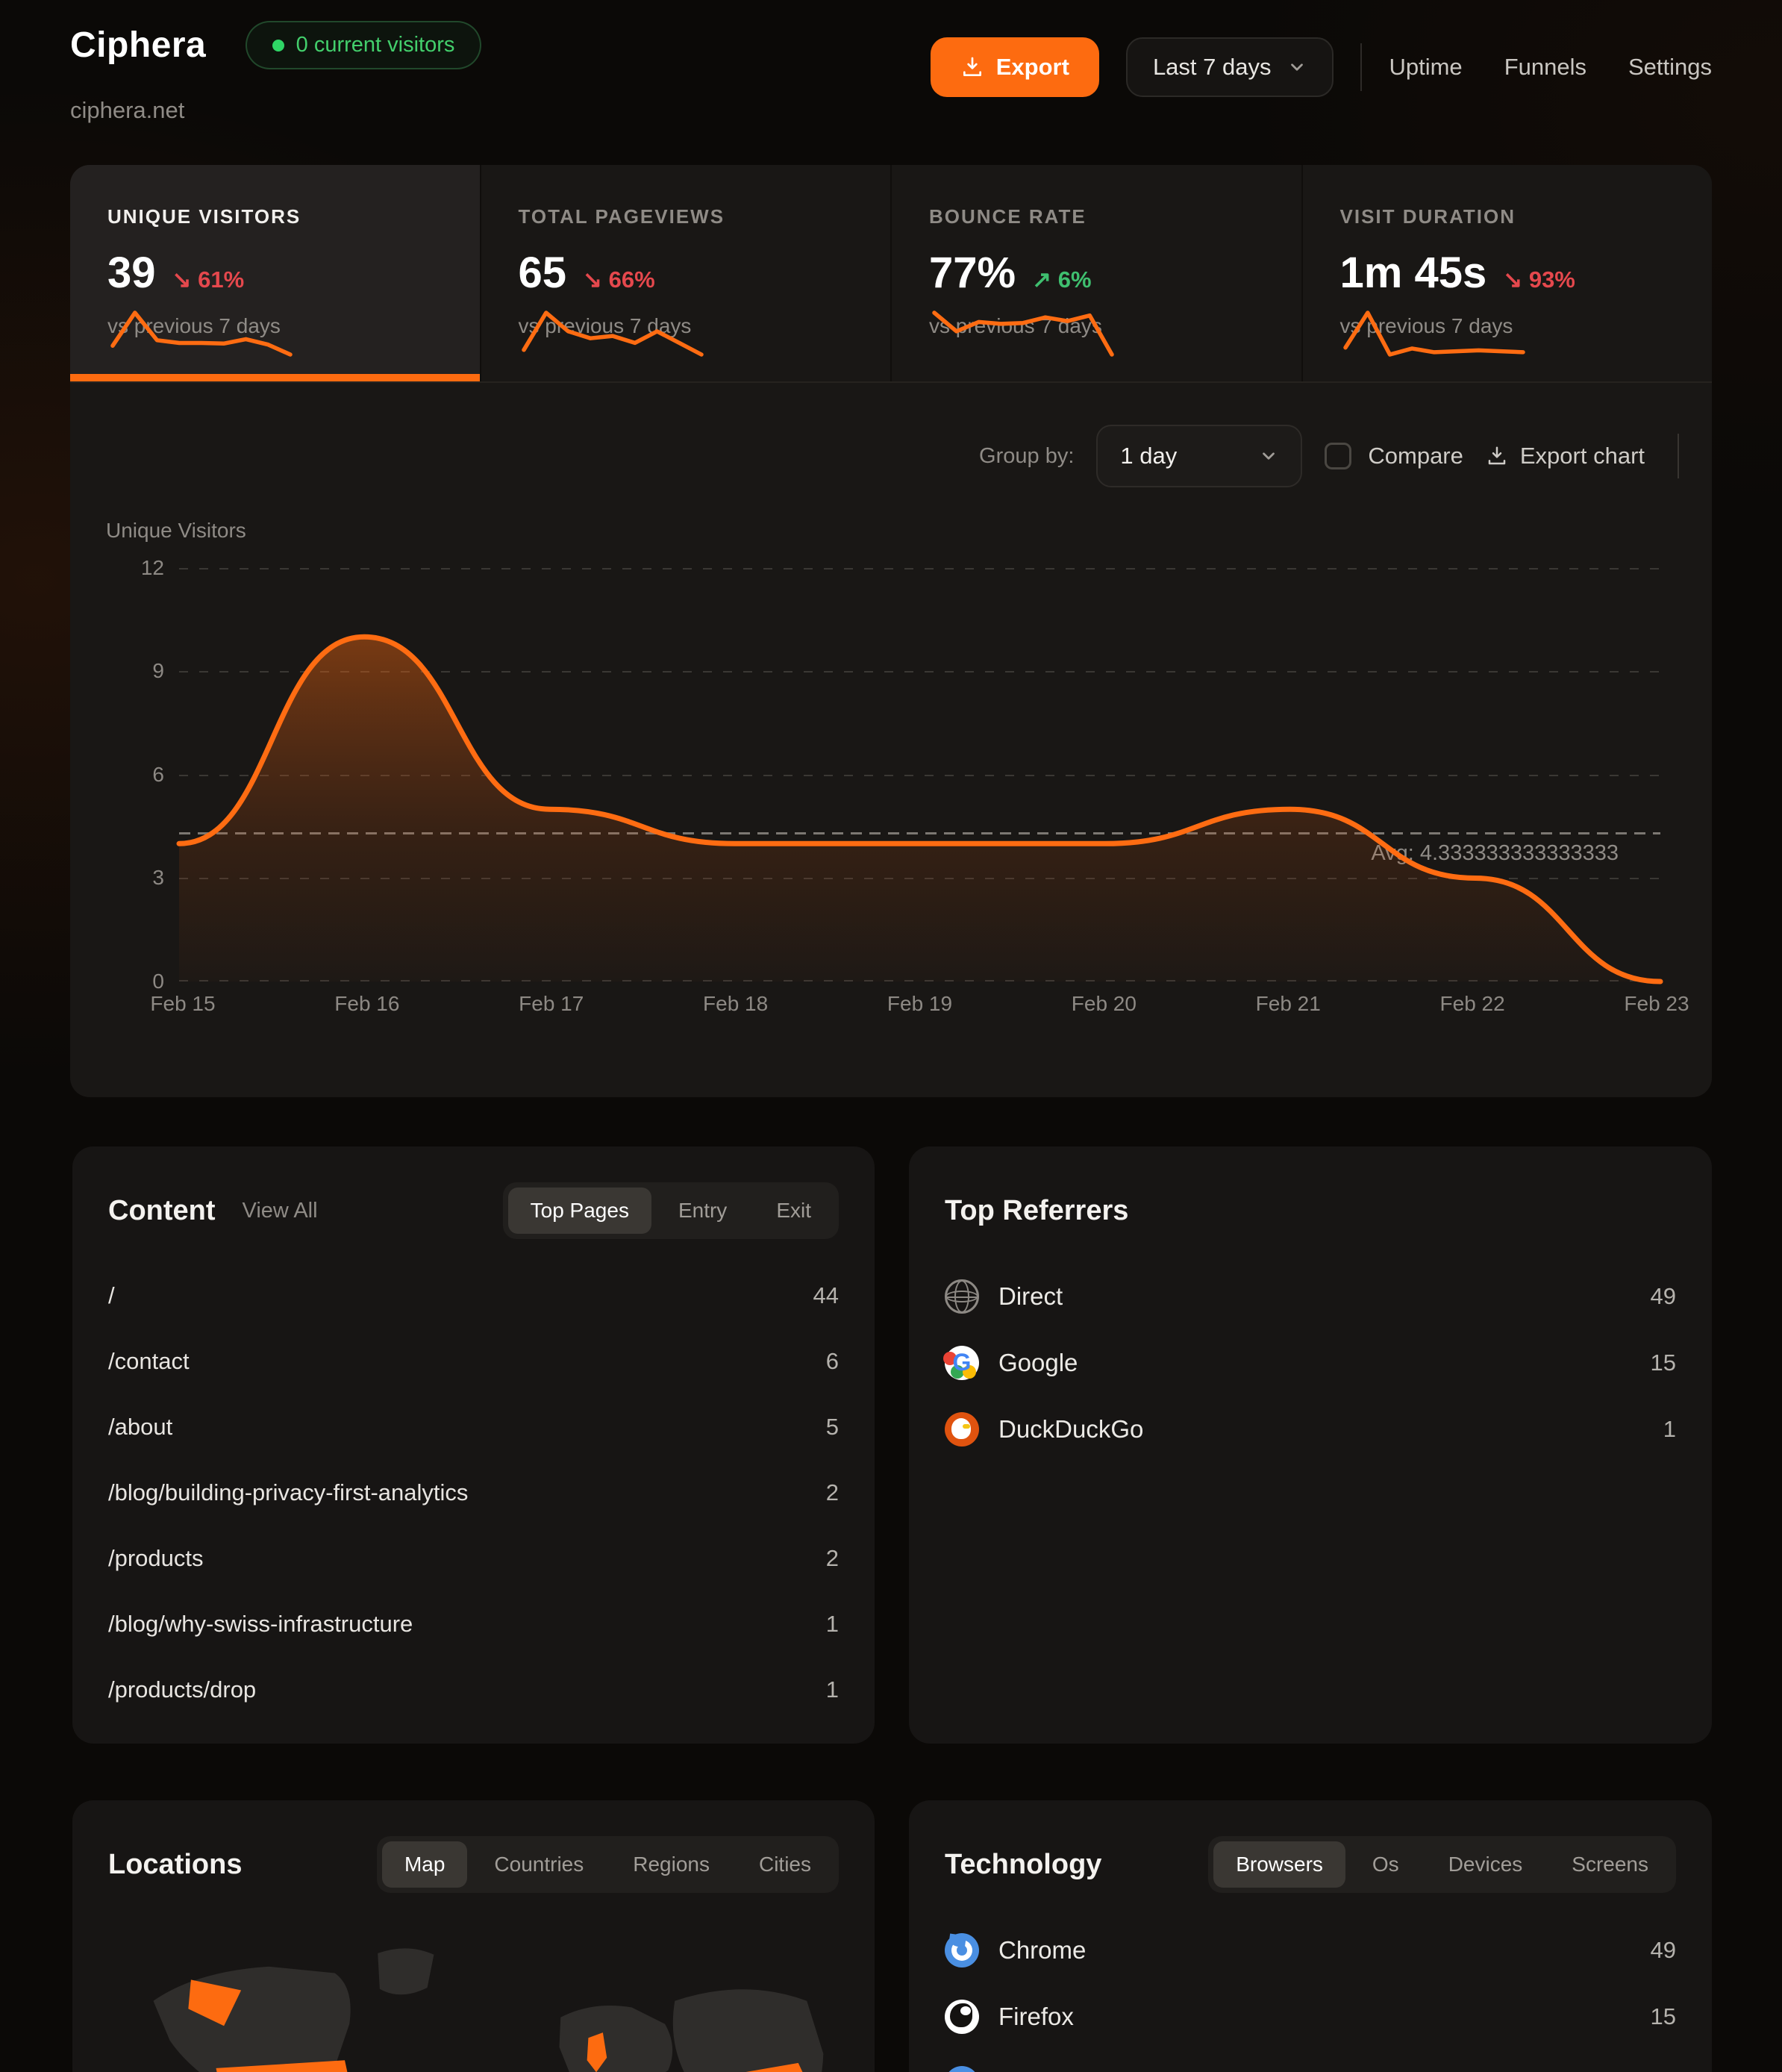 The image size is (1782, 2072). I want to click on y-tick: 6, so click(158, 774).